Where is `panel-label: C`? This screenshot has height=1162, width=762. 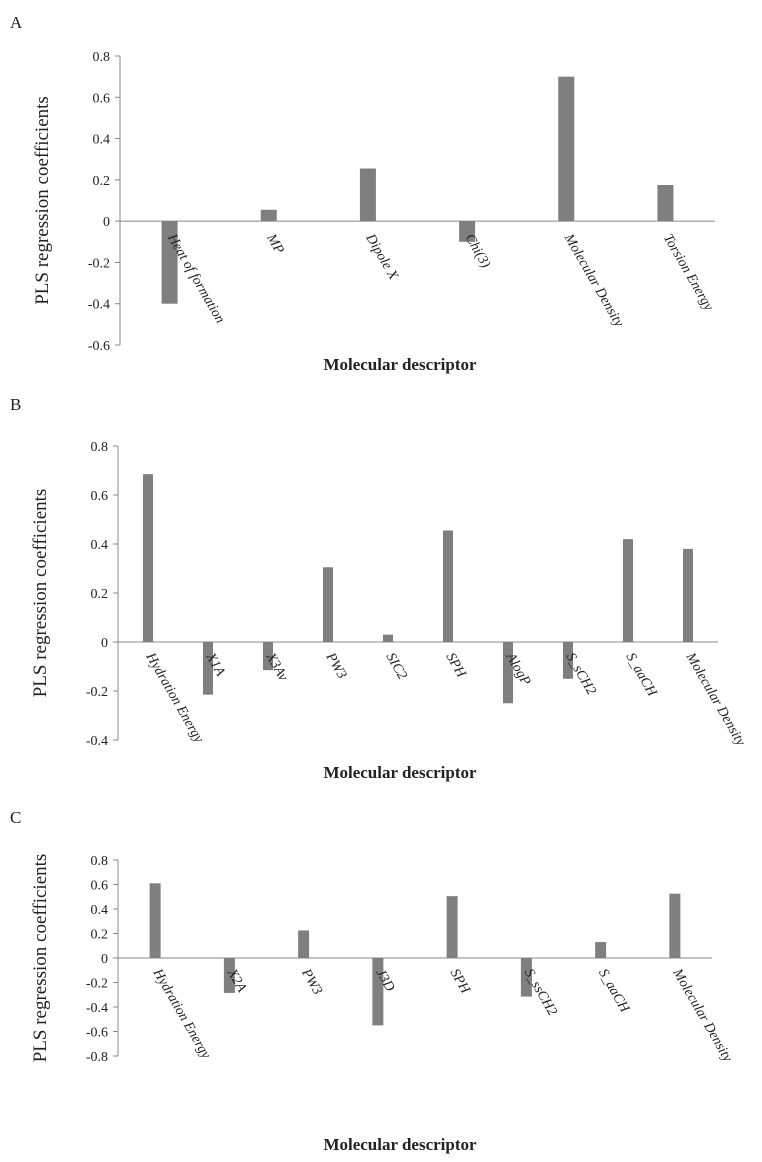
panel-label: C is located at coordinates (15, 817).